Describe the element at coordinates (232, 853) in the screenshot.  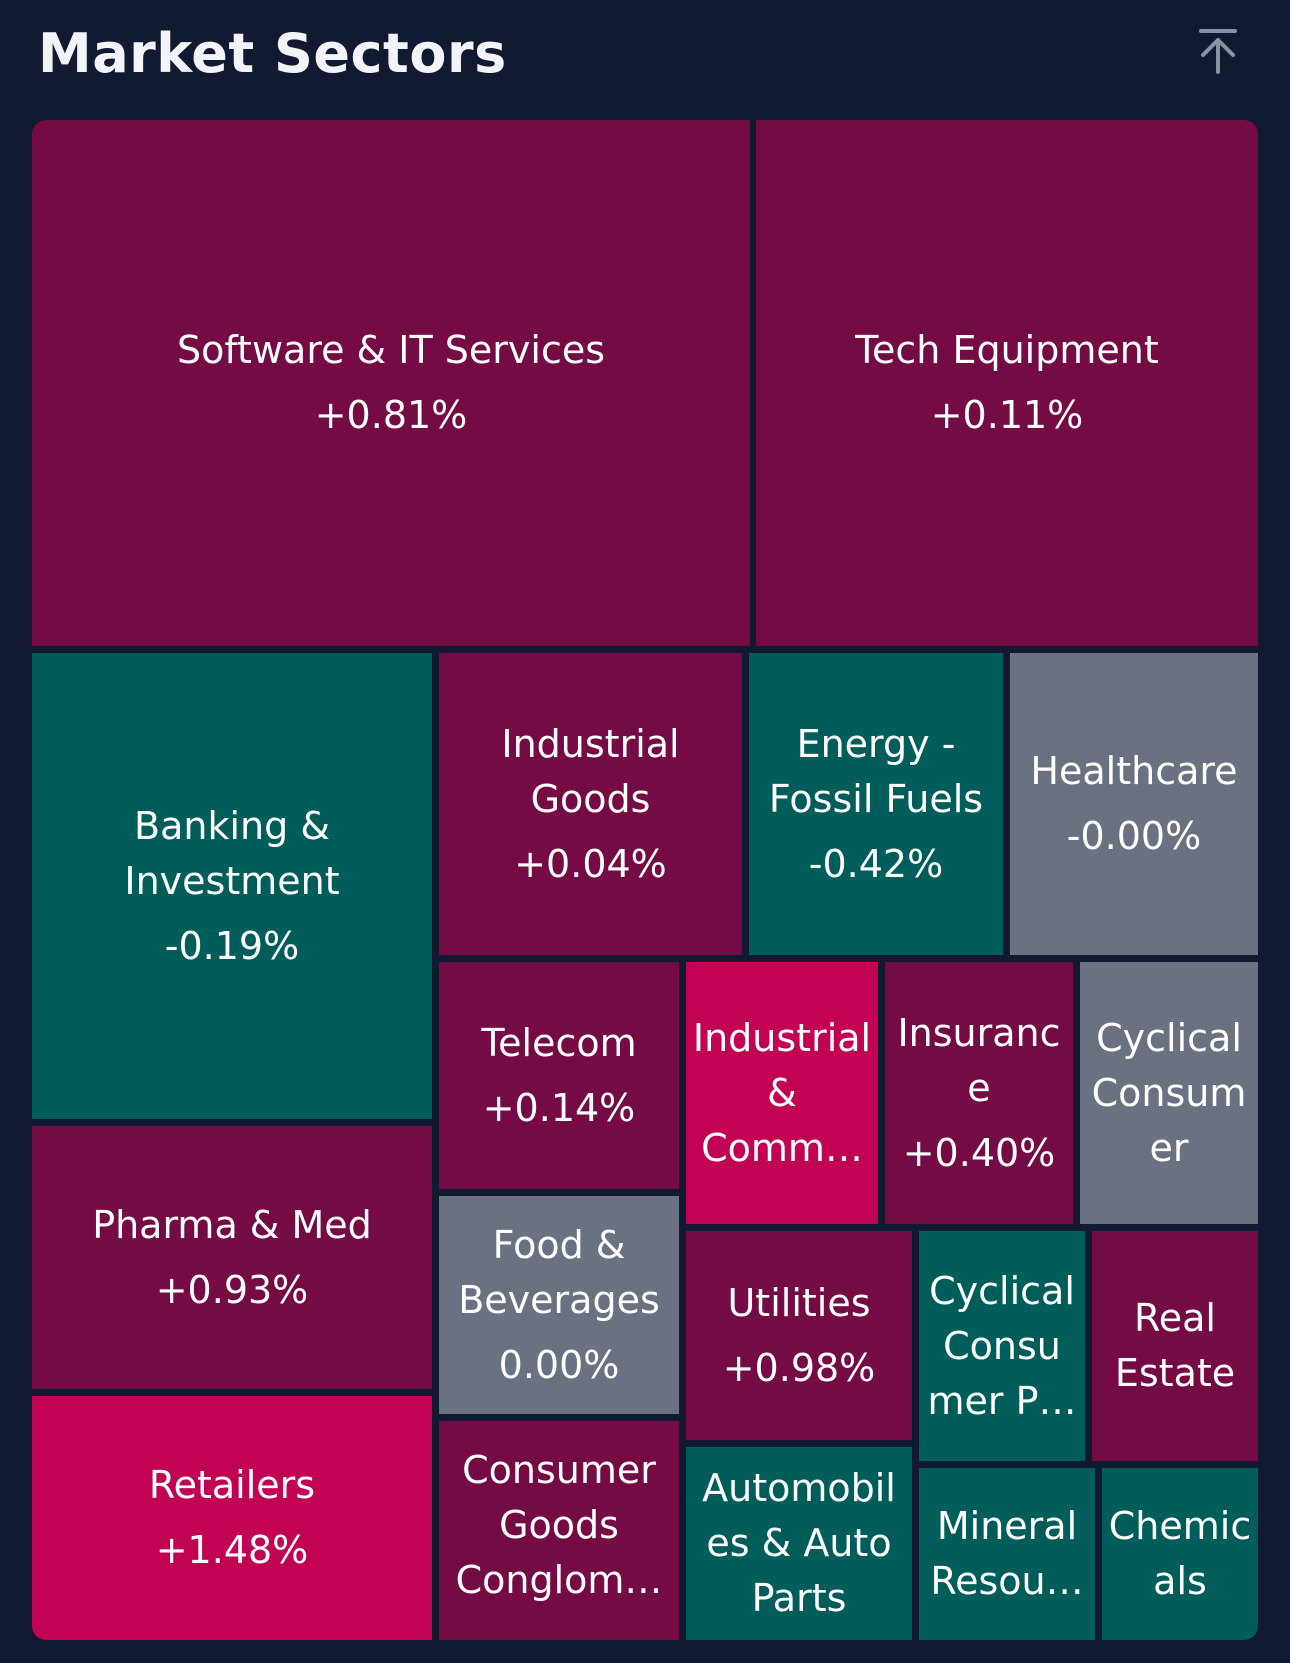
I see `sector-name: Banking & Investment` at that location.